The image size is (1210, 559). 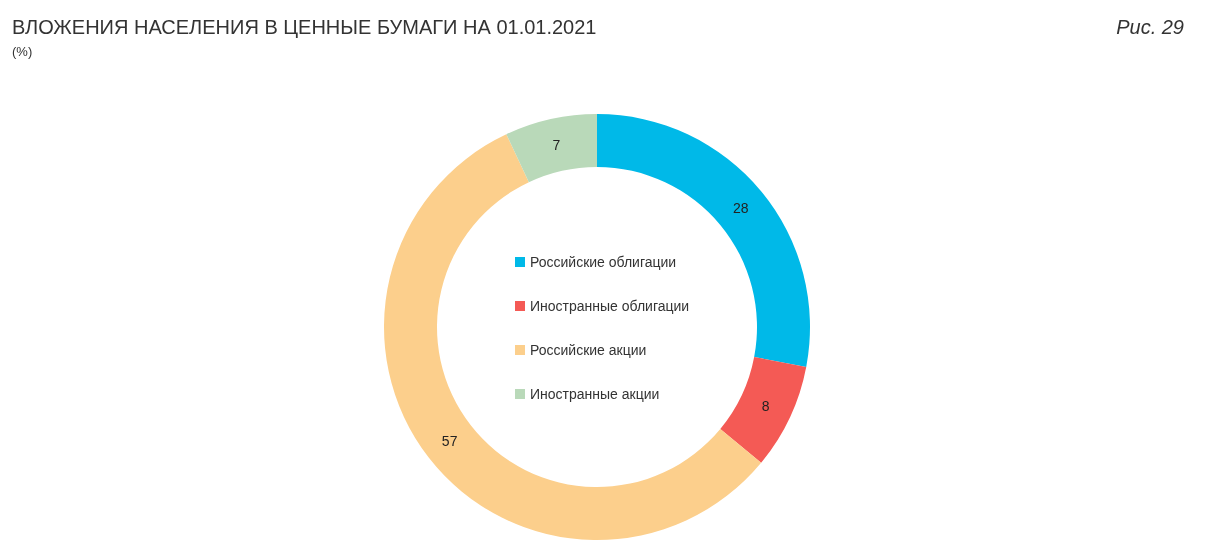 I want to click on text: Рис. 29, so click(x=1150, y=27).